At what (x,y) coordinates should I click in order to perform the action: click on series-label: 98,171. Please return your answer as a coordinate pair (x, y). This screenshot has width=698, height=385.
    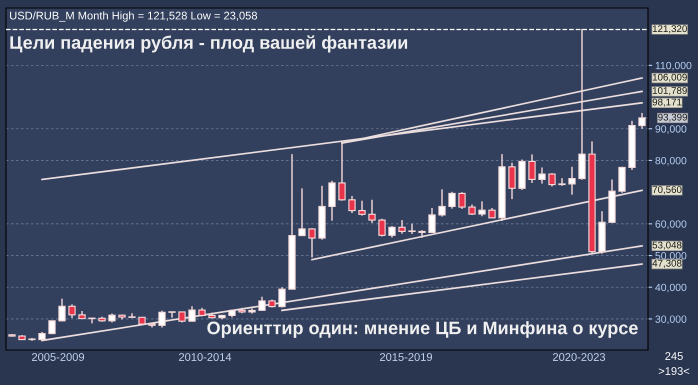
    Looking at the image, I should click on (667, 102).